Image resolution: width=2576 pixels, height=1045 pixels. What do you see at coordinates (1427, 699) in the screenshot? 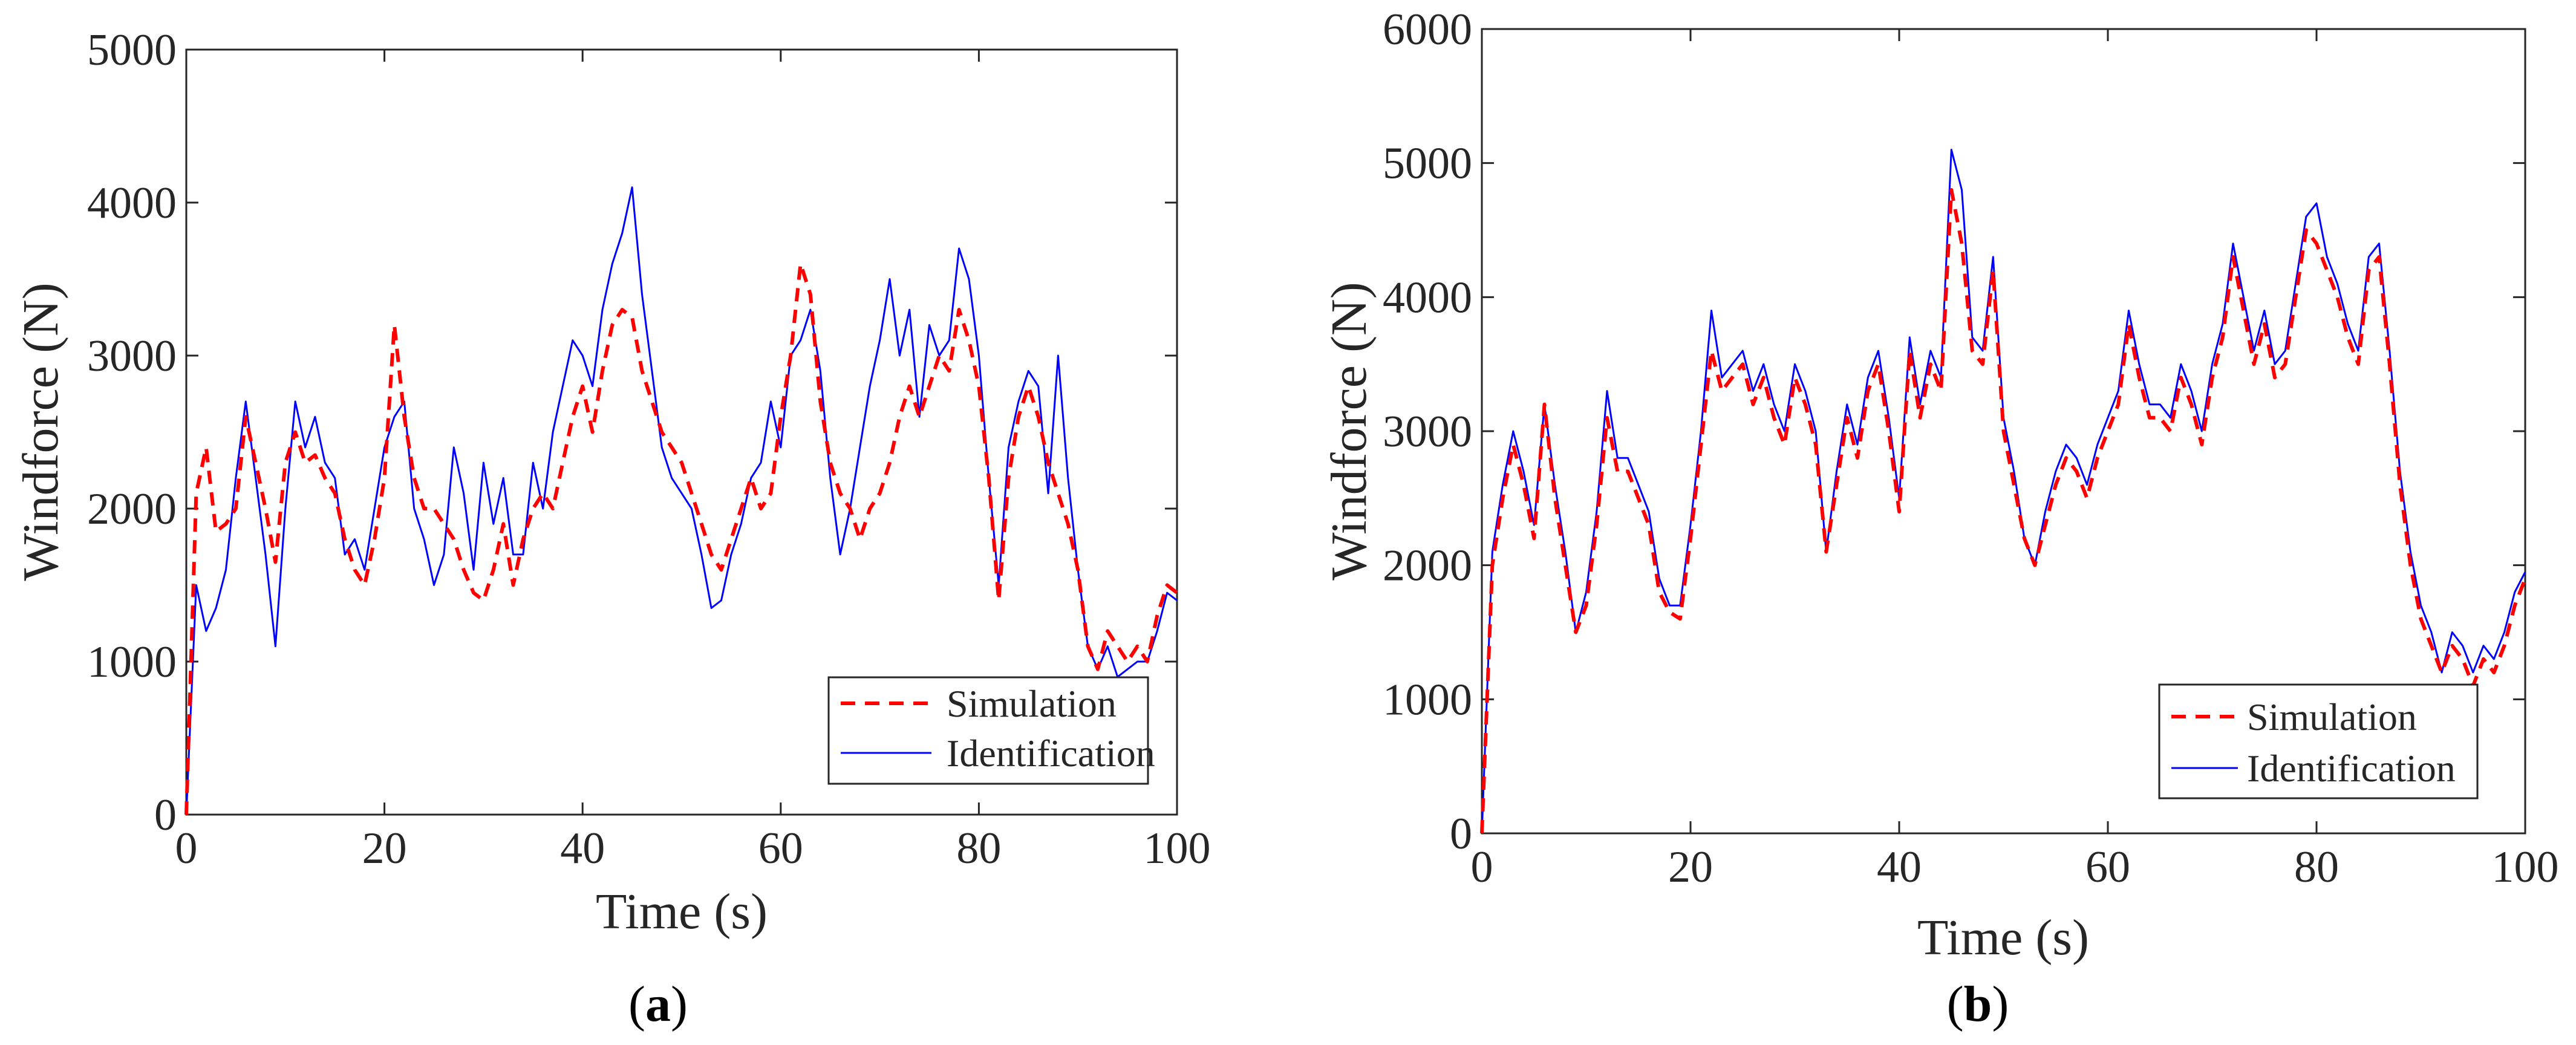
I see `y-tick-label-b-1: 1000` at bounding box center [1427, 699].